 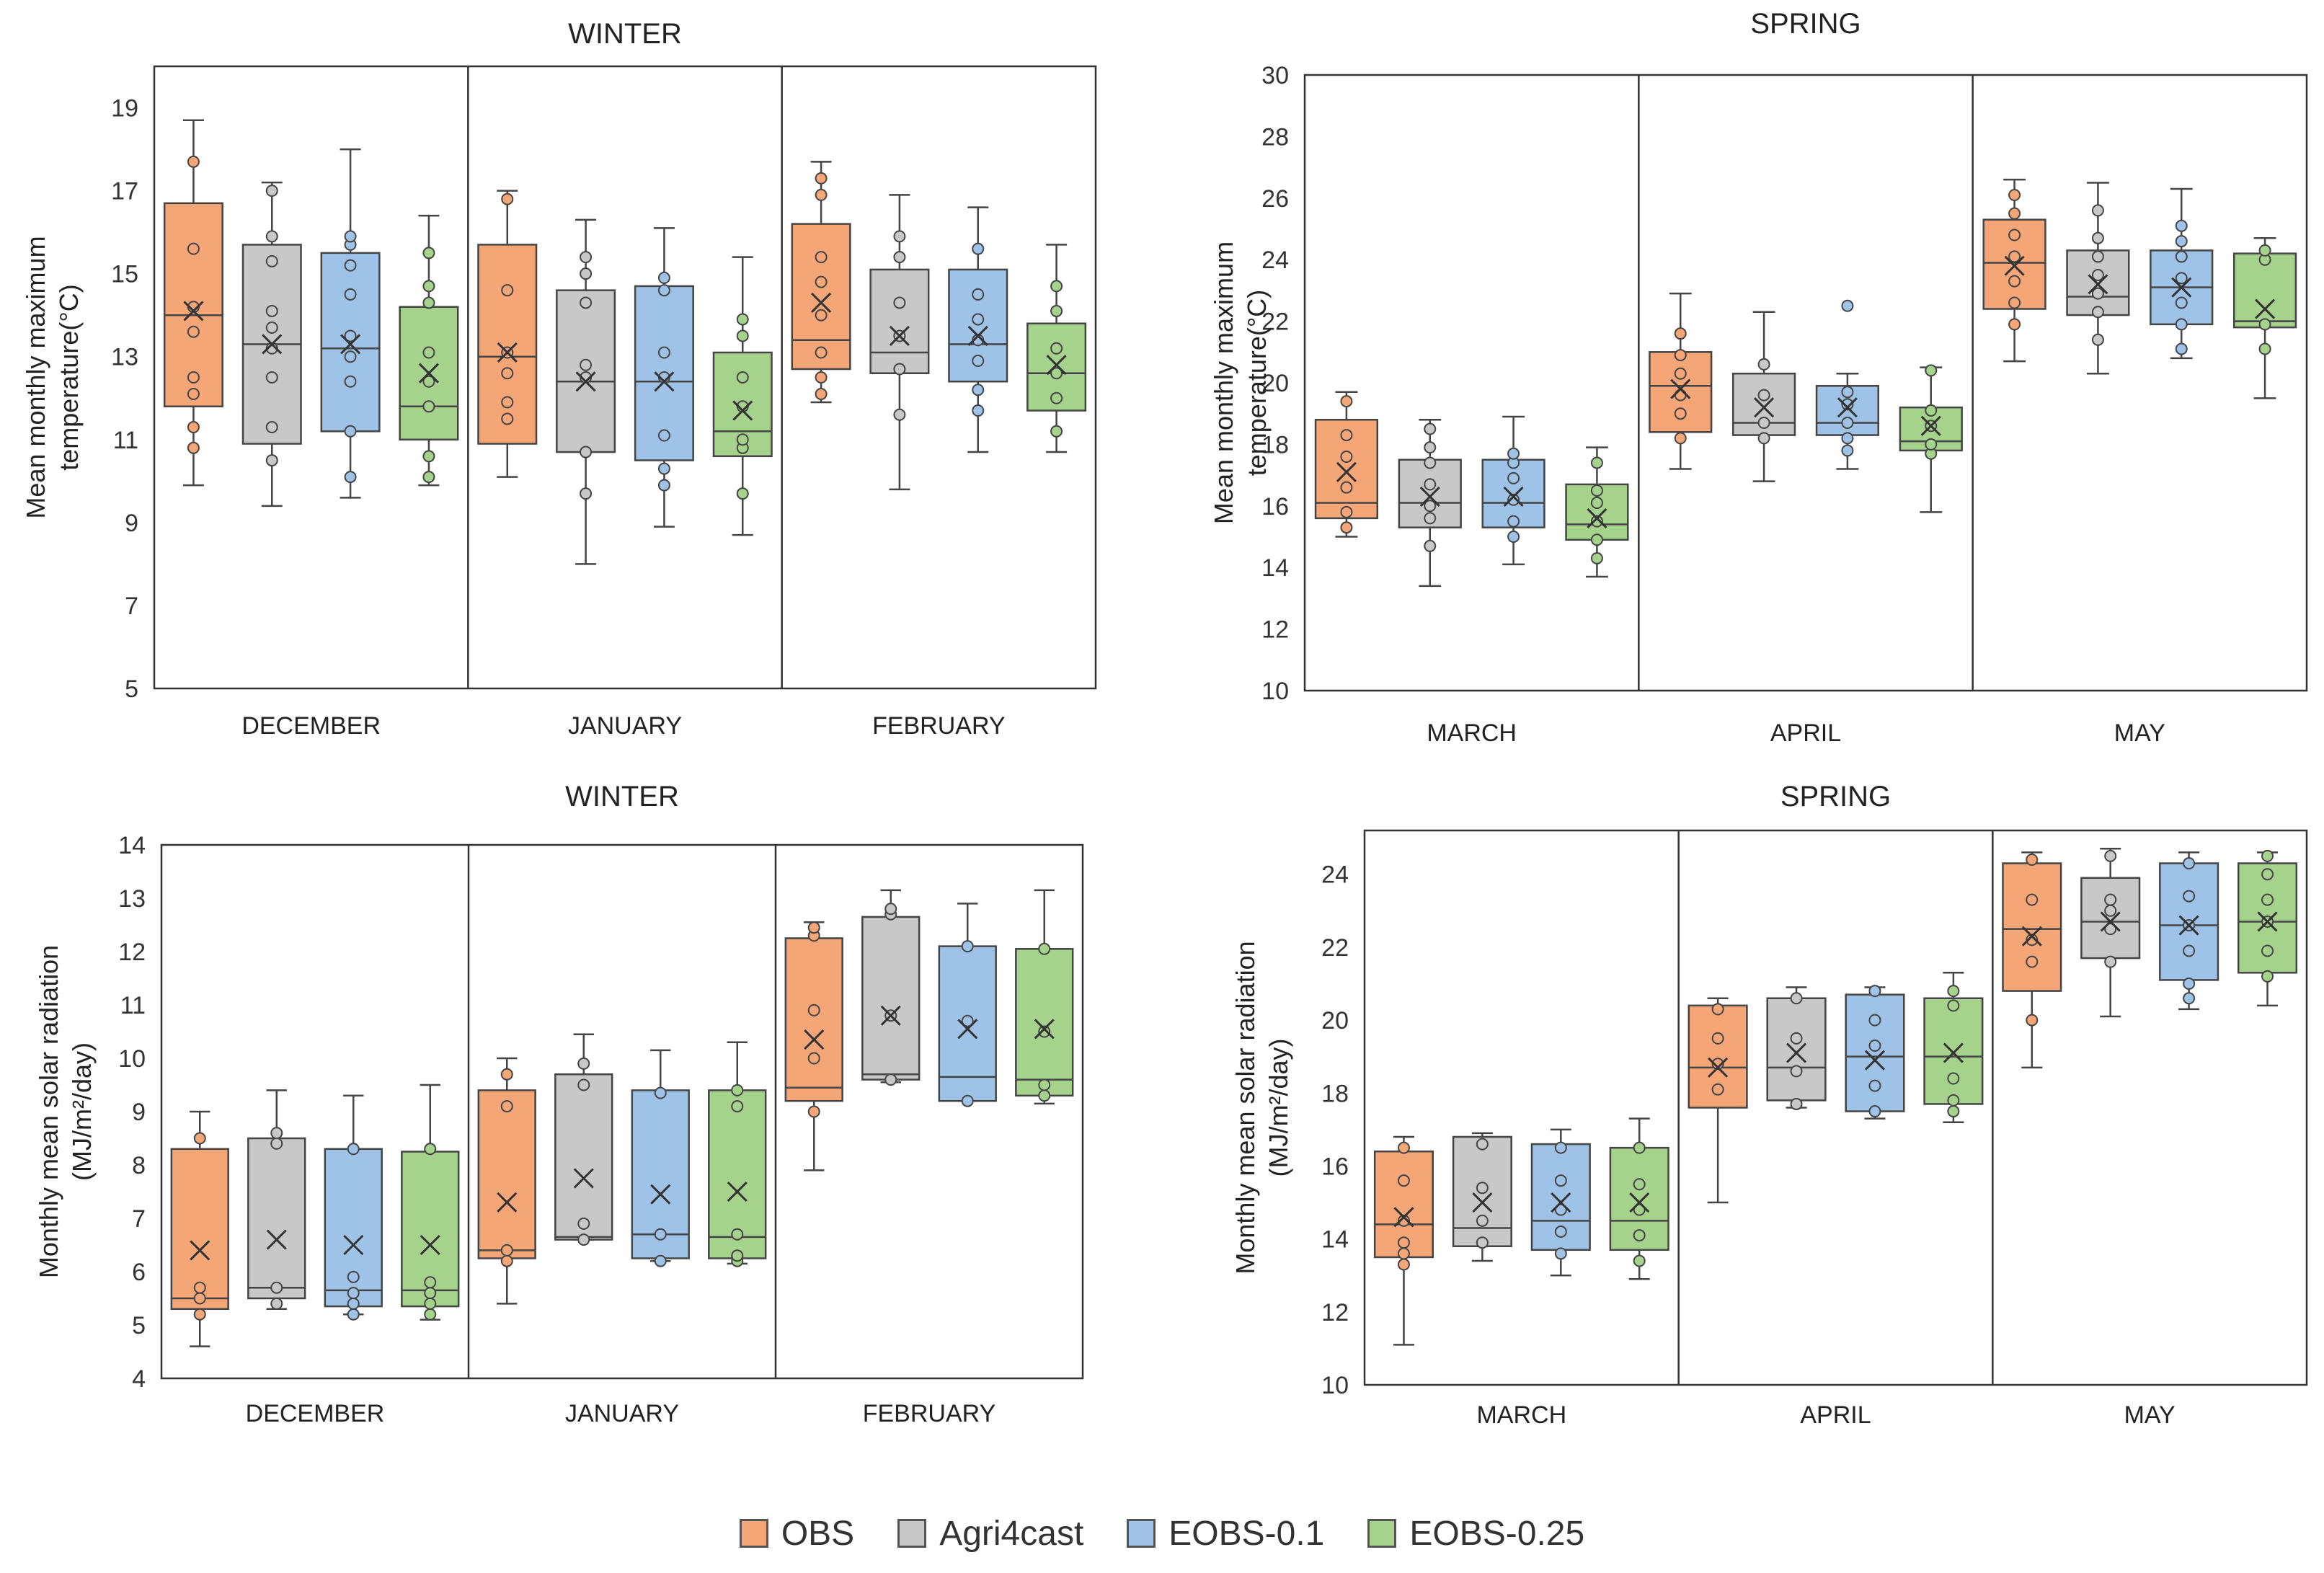 I want to click on box-eobs-0-25-january, so click(x=742, y=396).